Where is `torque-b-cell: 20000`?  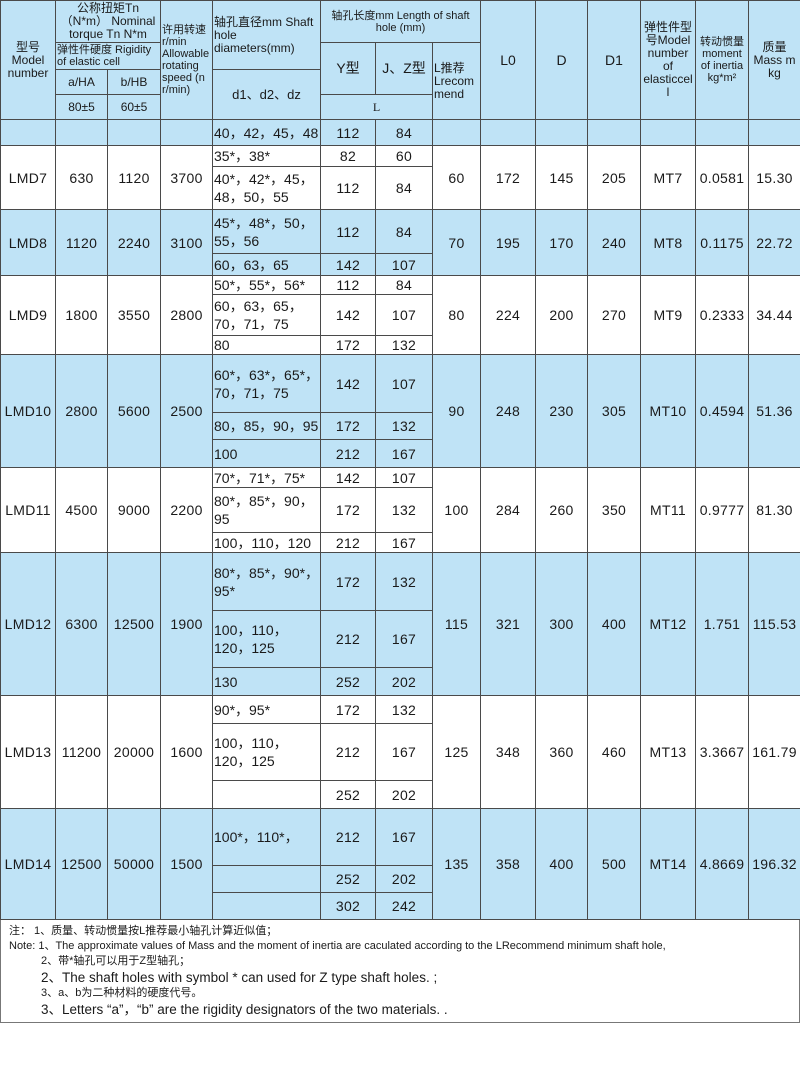
torque-b-cell: 20000 is located at coordinates (134, 752).